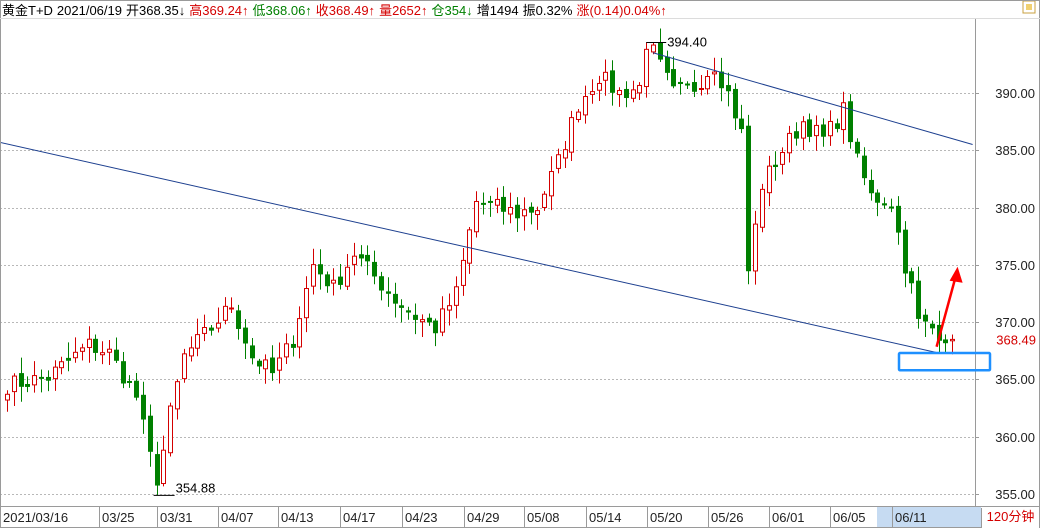 The image size is (1040, 528). What do you see at coordinates (543, 517) in the screenshot?
I see `x-tick-label: 05/08` at bounding box center [543, 517].